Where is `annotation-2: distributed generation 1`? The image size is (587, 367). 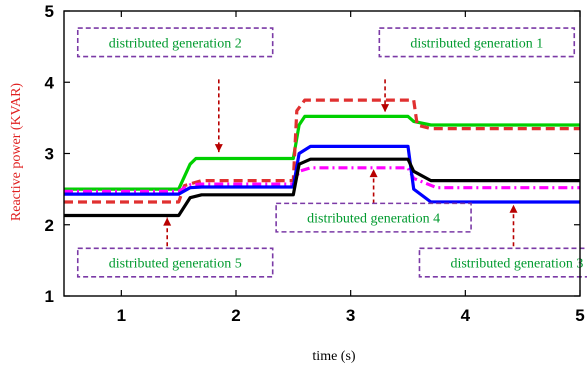 annotation-2: distributed generation 1 is located at coordinates (477, 70).